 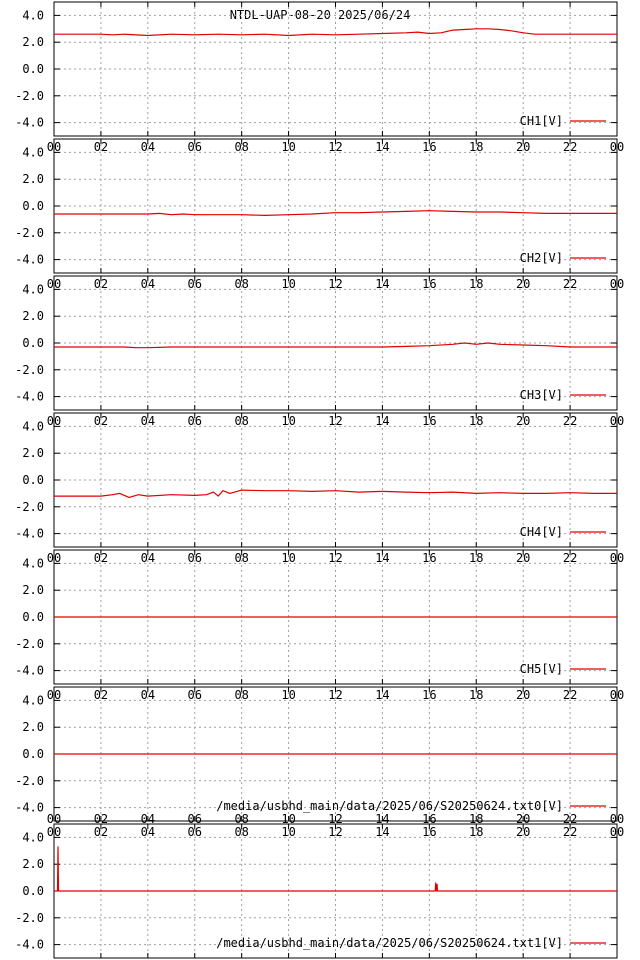 I want to click on legend-label: CH4[V], so click(x=541, y=532).